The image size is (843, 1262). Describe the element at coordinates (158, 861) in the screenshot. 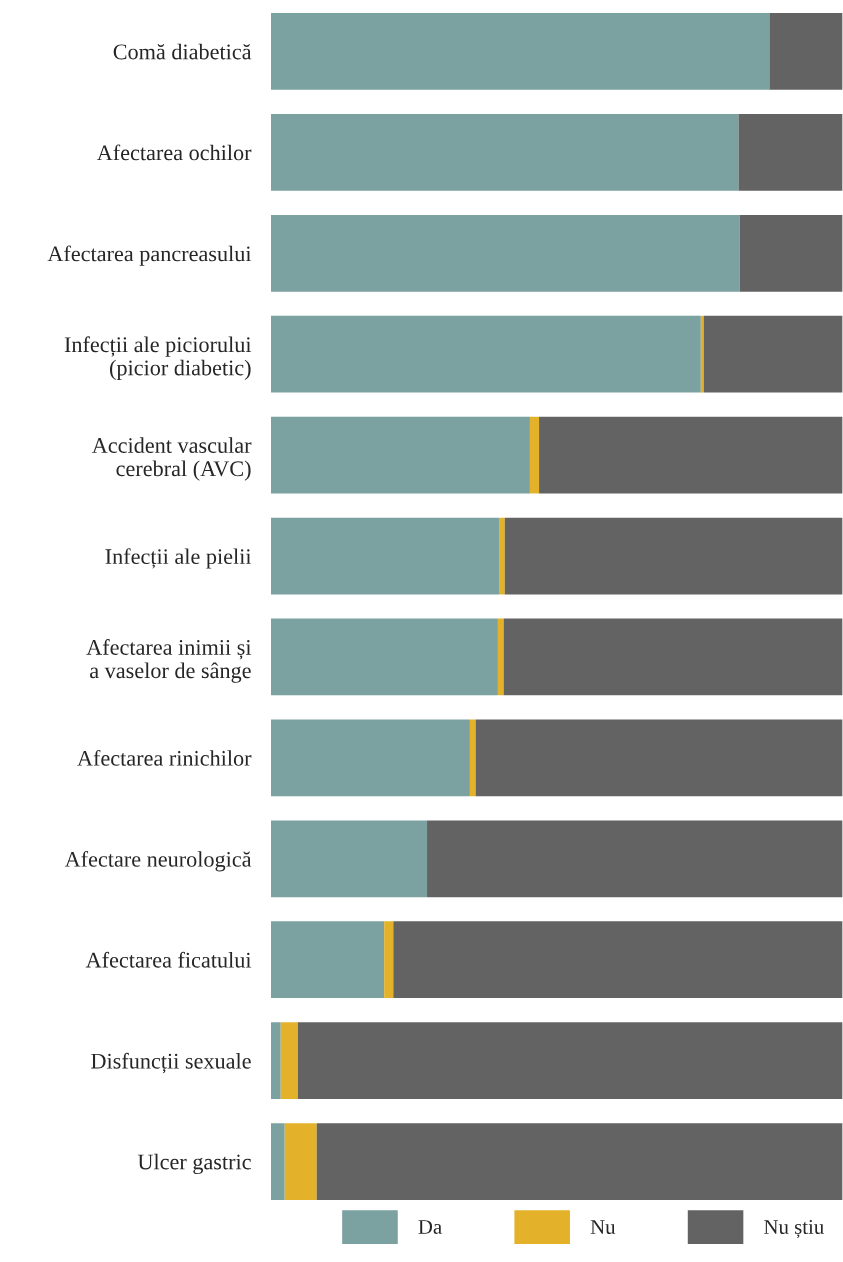

I see `y-tick-label: Afectare neurologică` at that location.